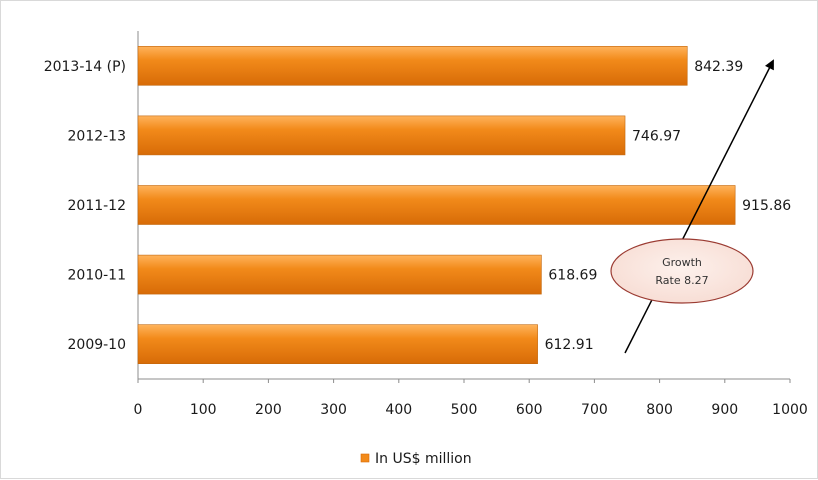 The width and height of the screenshot is (818, 480). Describe the element at coordinates (398, 410) in the screenshot. I see `x-tick-label: 400` at that location.